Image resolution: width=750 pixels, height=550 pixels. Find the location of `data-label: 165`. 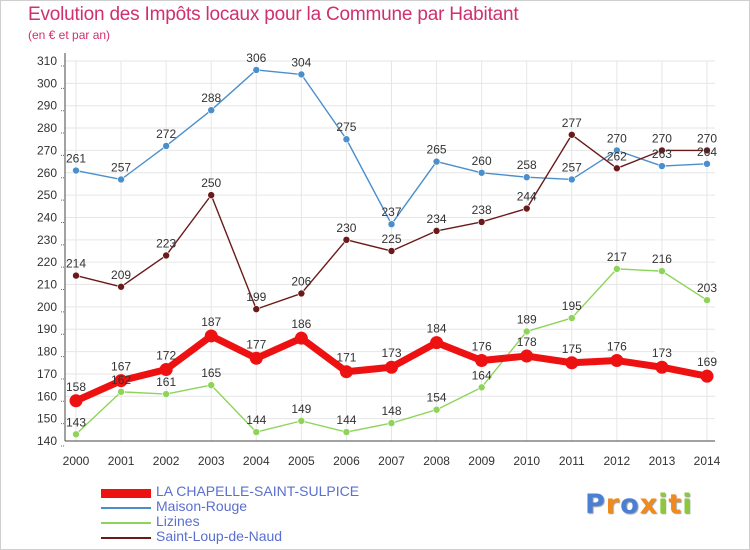

data-label: 165 is located at coordinates (211, 373).